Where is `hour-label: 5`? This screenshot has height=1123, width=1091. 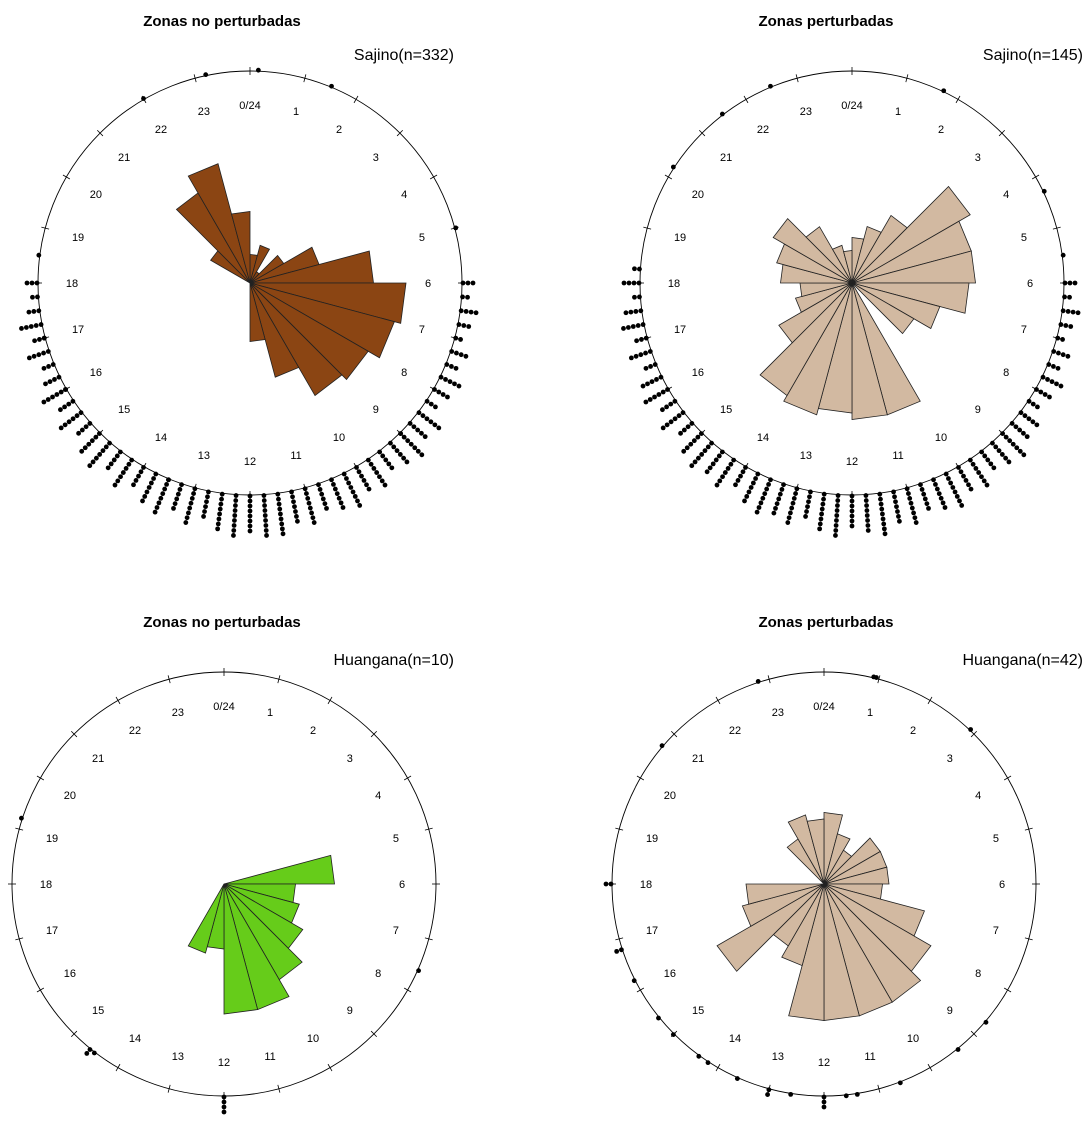 hour-label: 5 is located at coordinates (422, 238).